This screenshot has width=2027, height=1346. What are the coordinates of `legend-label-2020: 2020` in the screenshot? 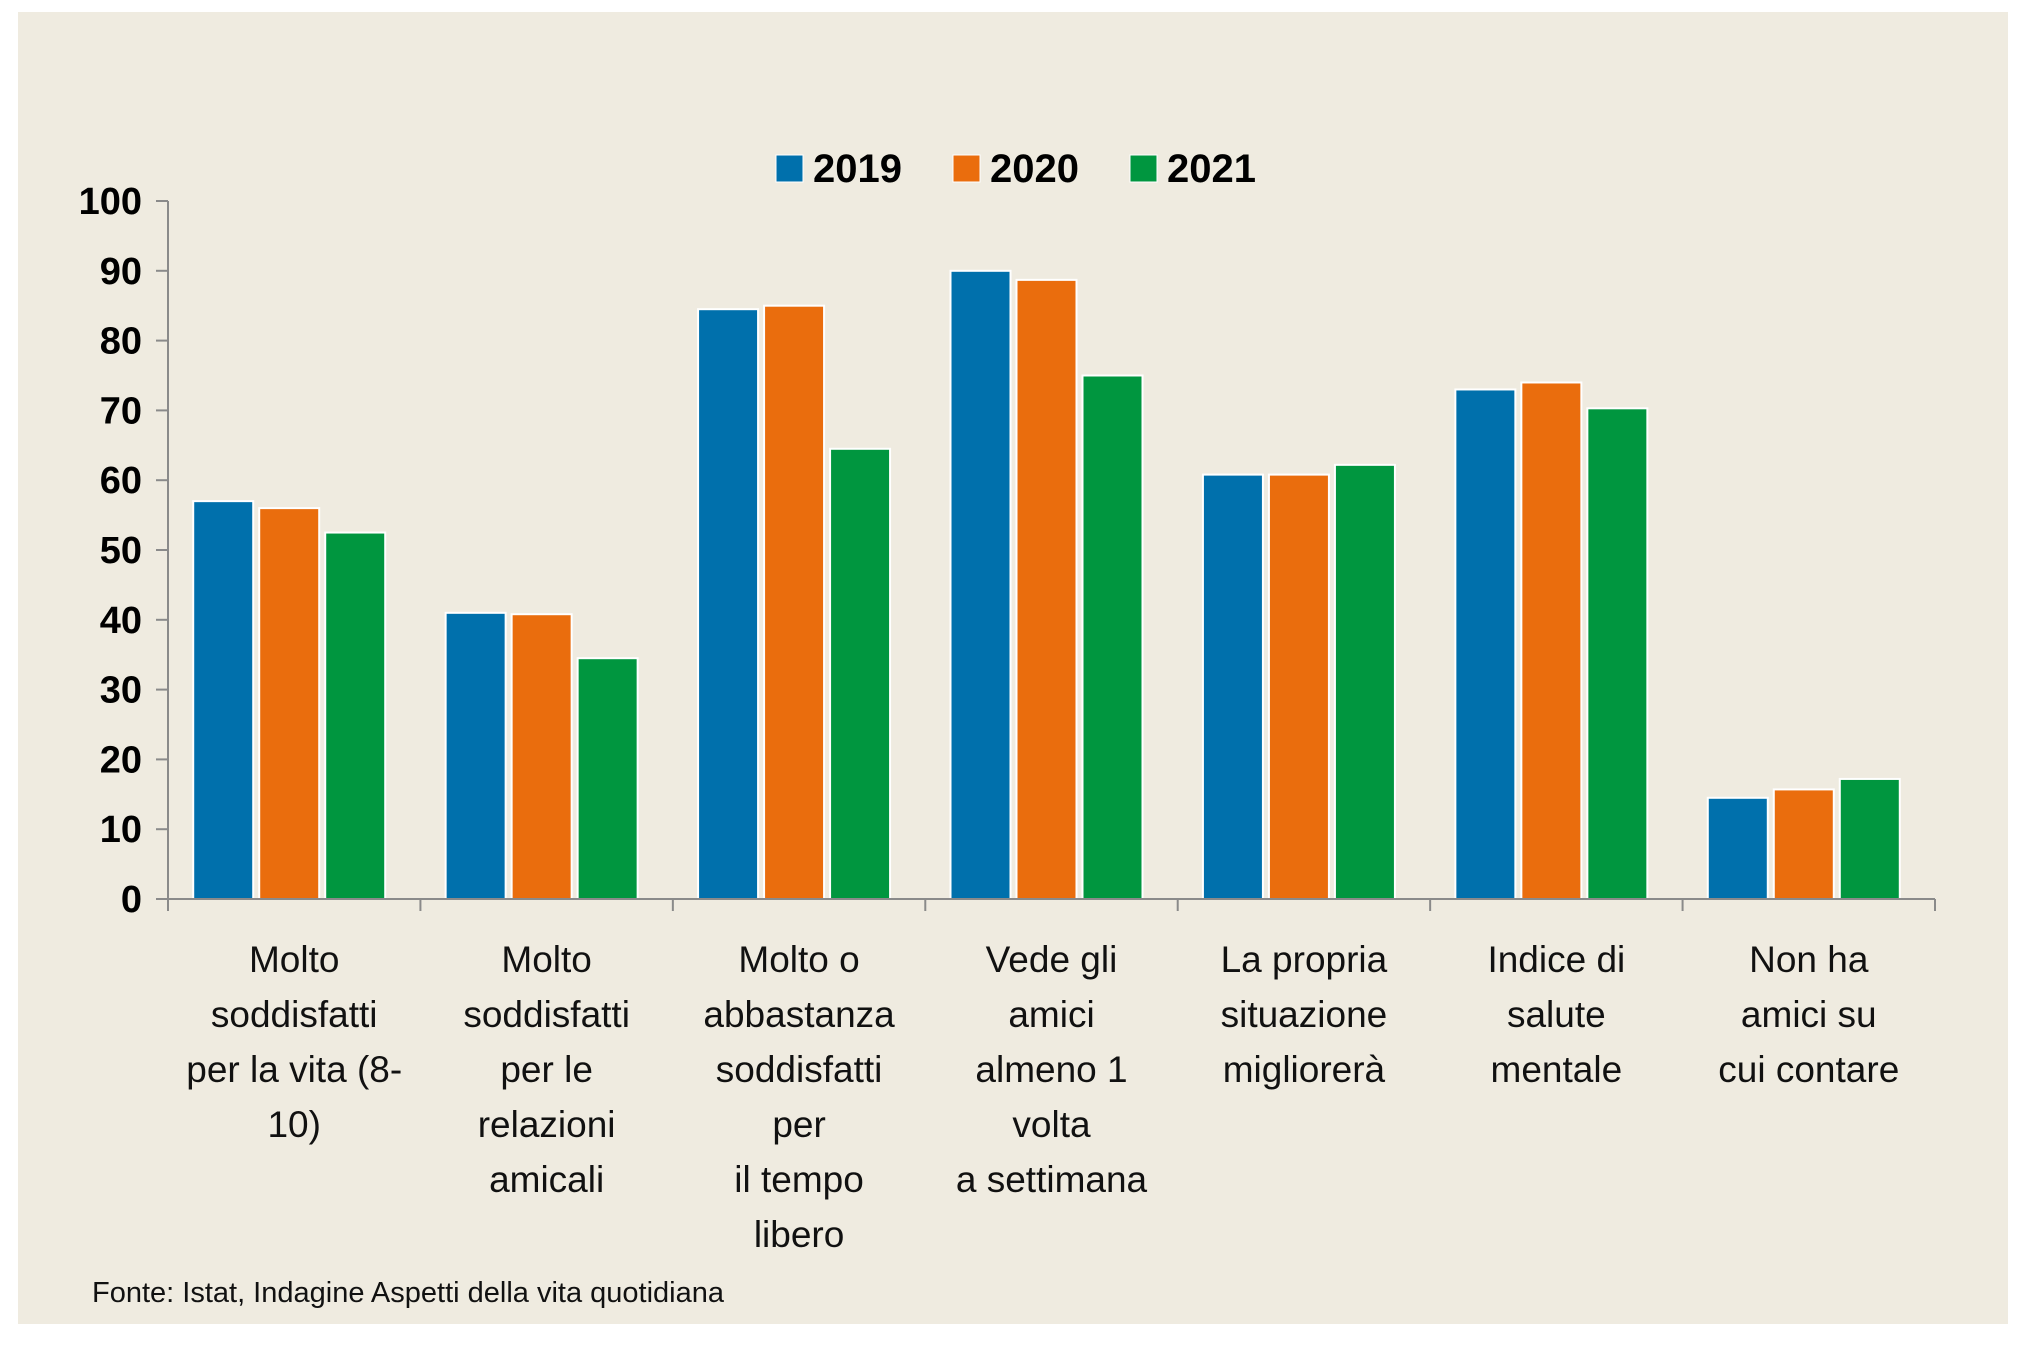 It's located at (1034, 169).